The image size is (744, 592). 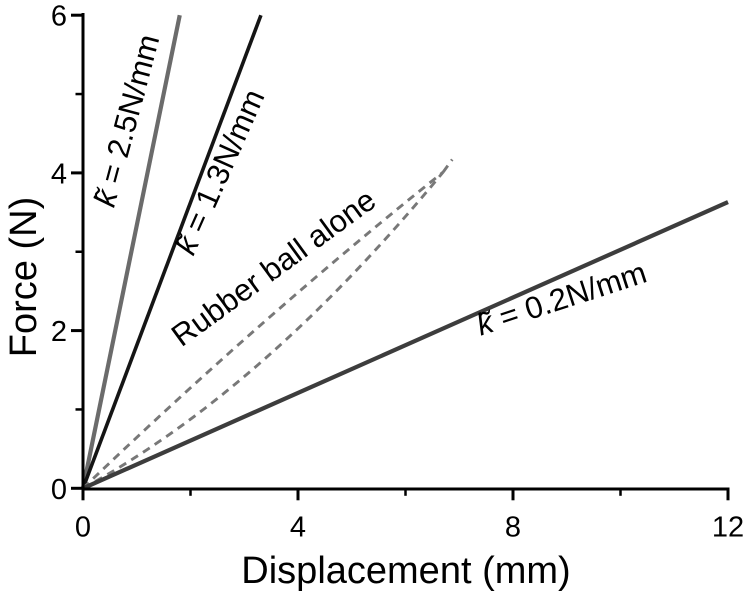 What do you see at coordinates (131, 251) in the screenshot?
I see `spring-2p5-line` at bounding box center [131, 251].